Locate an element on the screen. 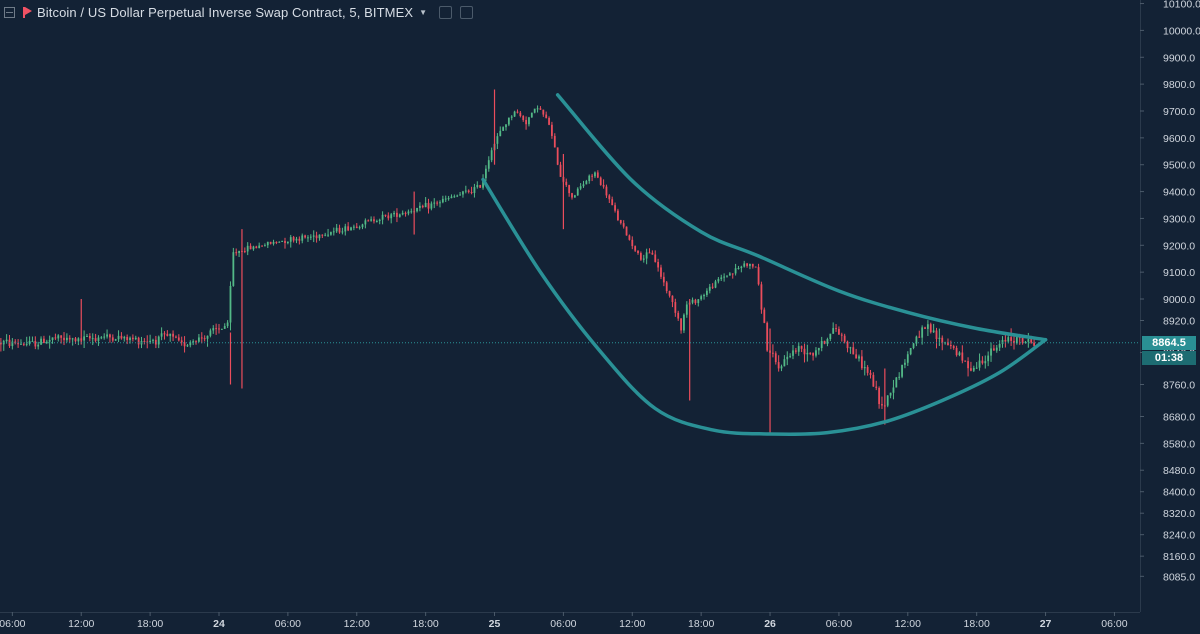 The width and height of the screenshot is (1200, 634). last-price-badge: 8864.5 is located at coordinates (1169, 342).